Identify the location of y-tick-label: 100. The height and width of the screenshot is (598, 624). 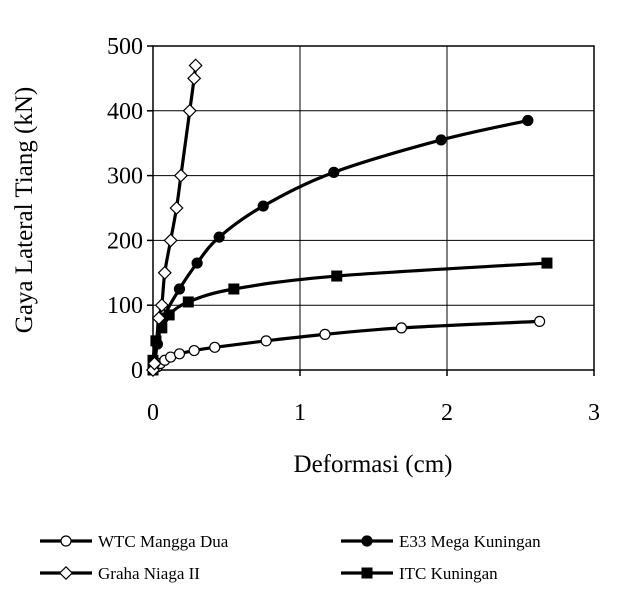
(125, 306).